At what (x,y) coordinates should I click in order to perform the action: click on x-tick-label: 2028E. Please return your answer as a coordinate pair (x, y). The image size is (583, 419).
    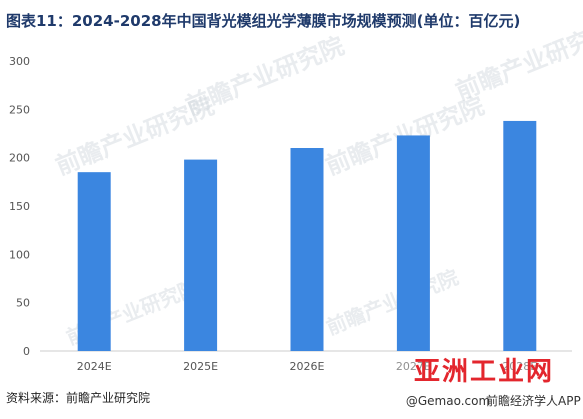
    Looking at the image, I should click on (519, 366).